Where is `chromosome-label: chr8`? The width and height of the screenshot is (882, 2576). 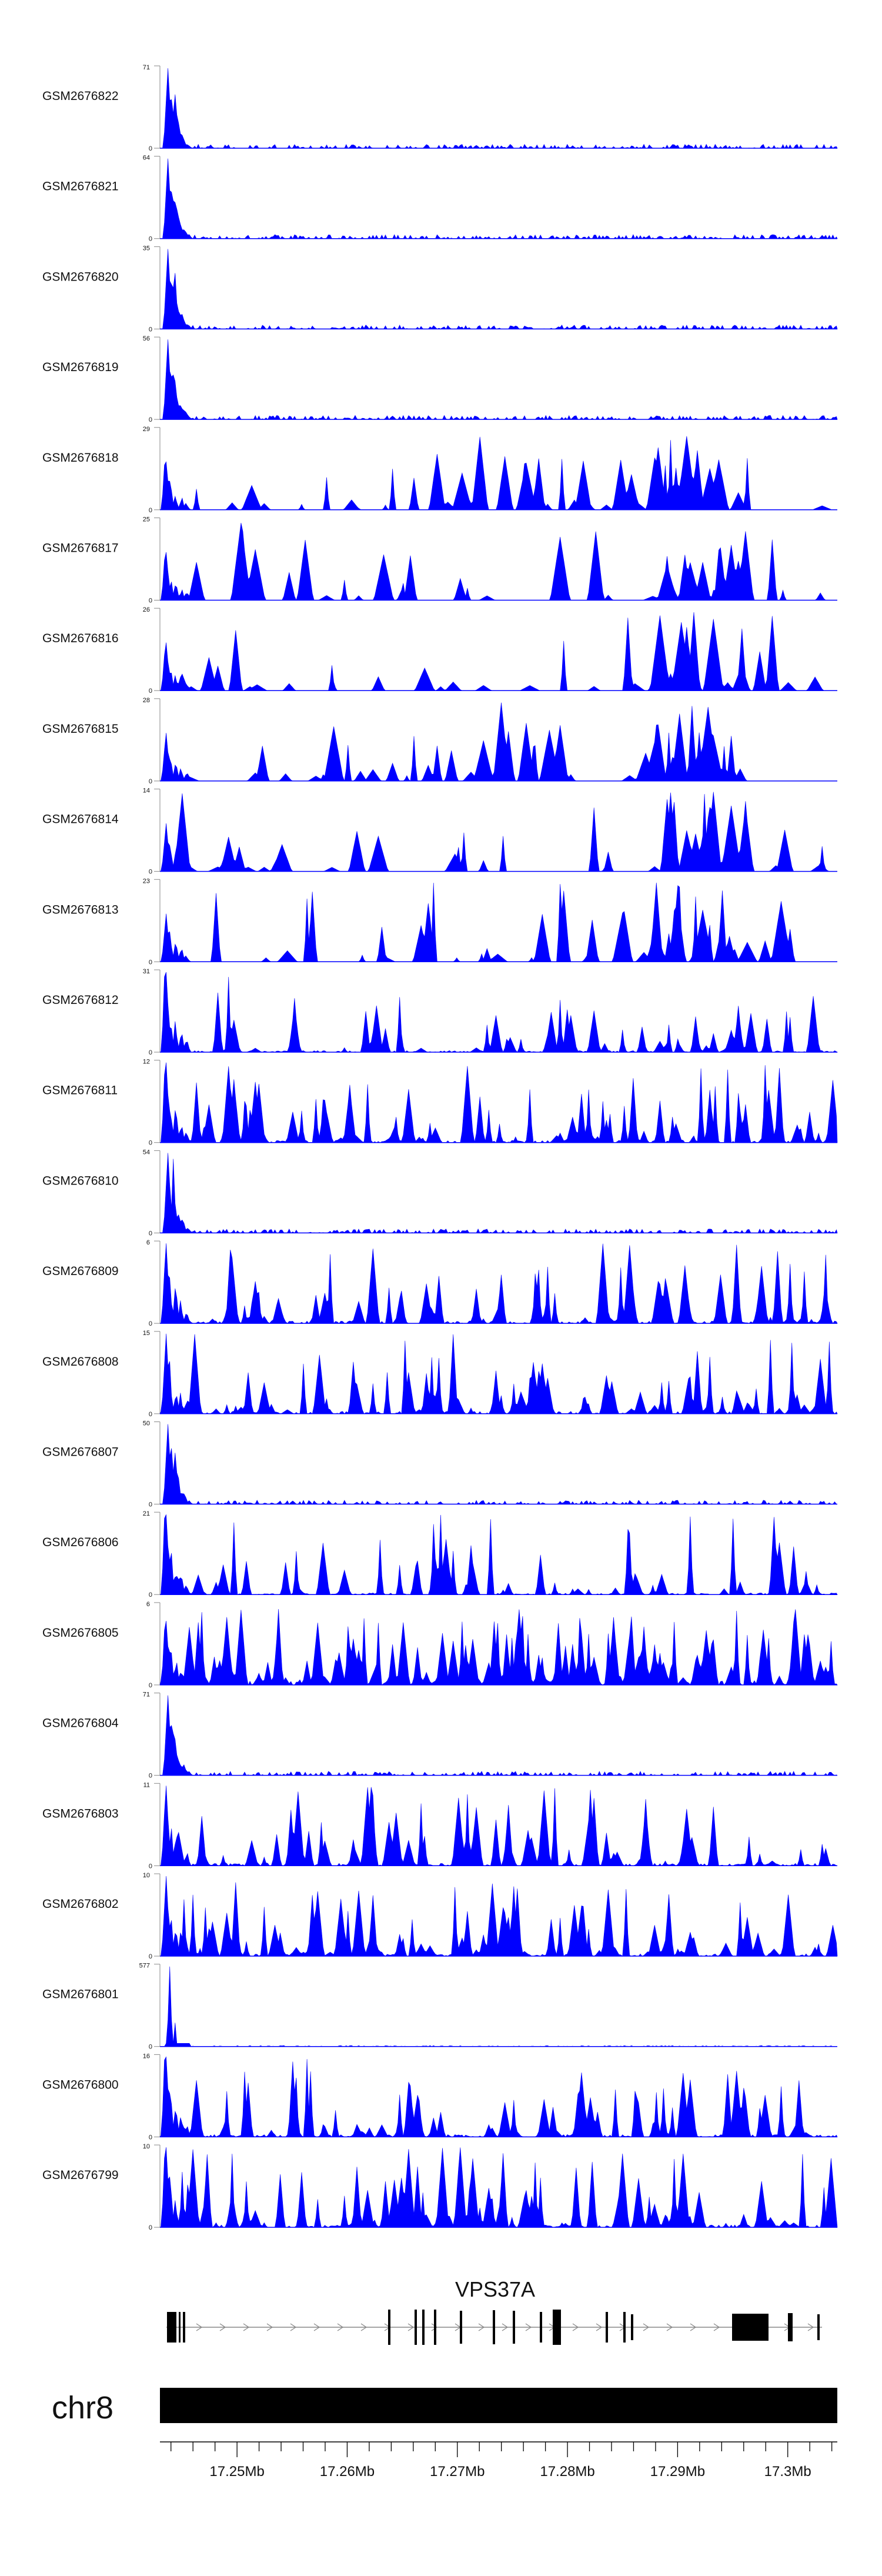
chromosome-label: chr8 is located at coordinates (82, 2407).